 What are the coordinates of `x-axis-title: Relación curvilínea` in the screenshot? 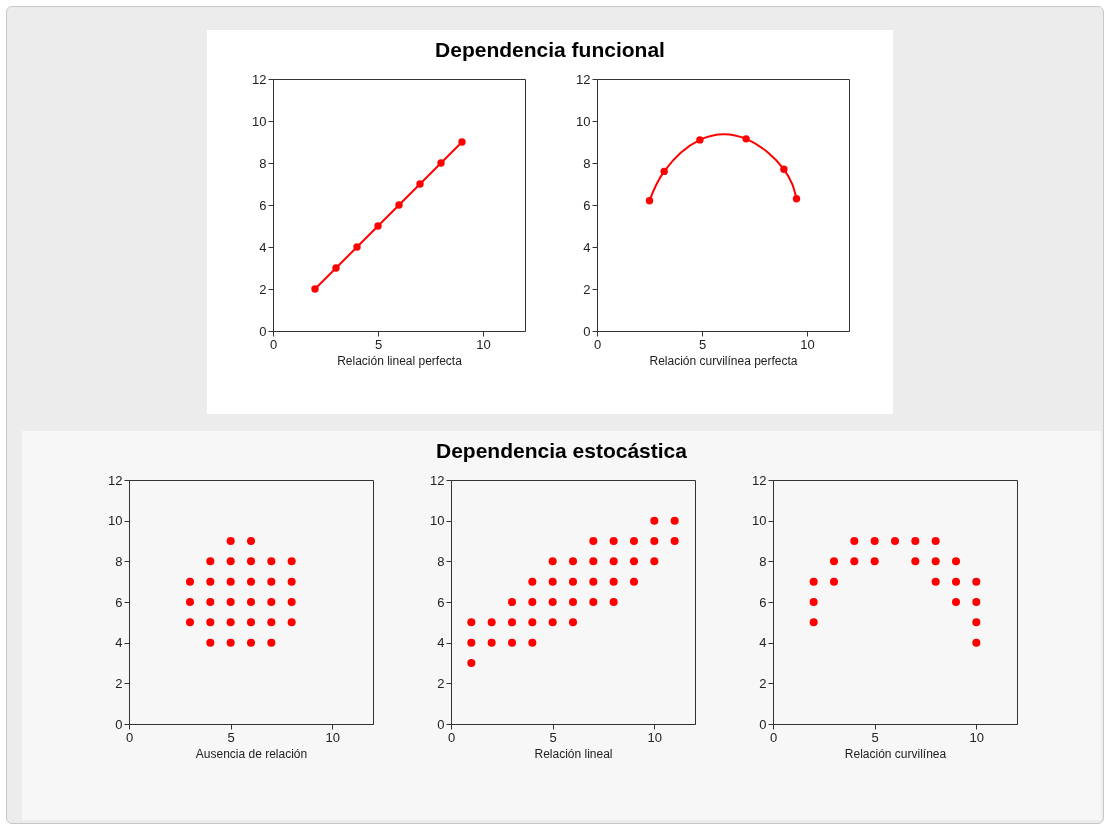 It's located at (895, 753).